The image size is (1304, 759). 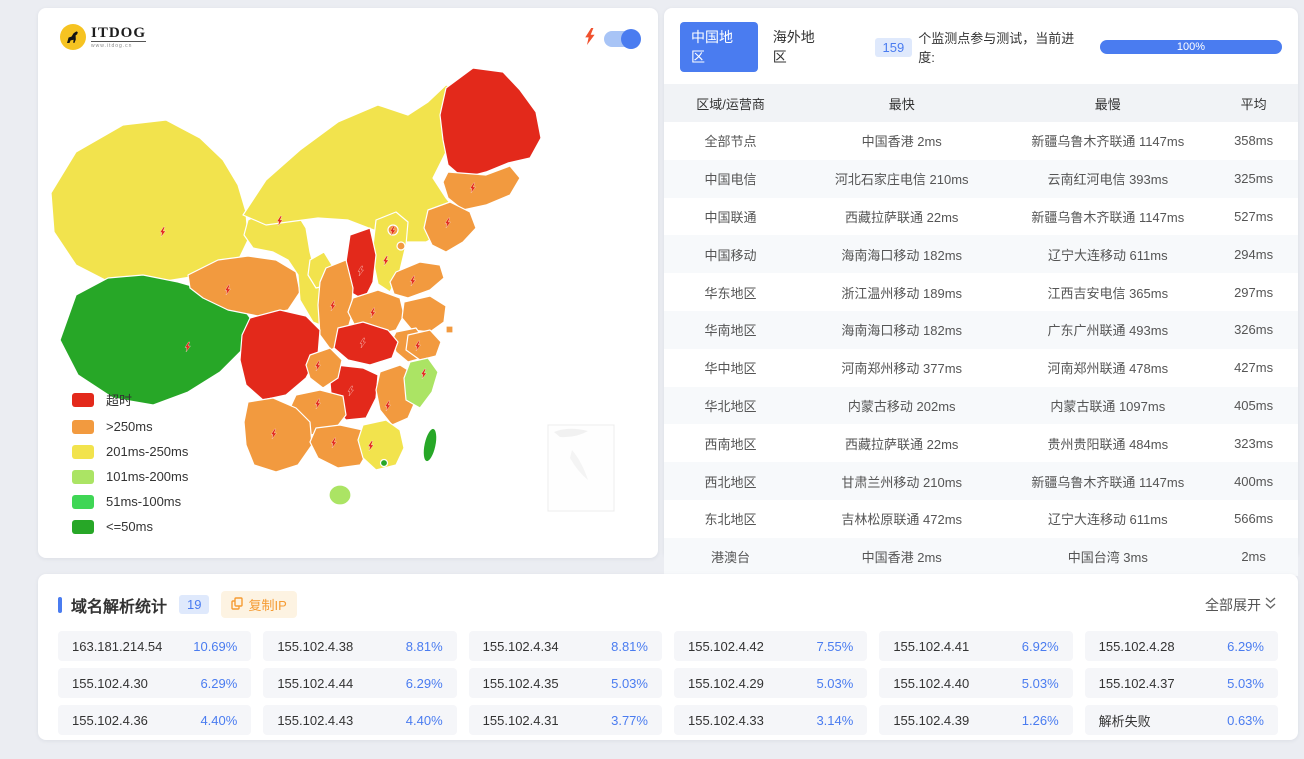 I want to click on title-accent-bar, so click(x=60, y=604).